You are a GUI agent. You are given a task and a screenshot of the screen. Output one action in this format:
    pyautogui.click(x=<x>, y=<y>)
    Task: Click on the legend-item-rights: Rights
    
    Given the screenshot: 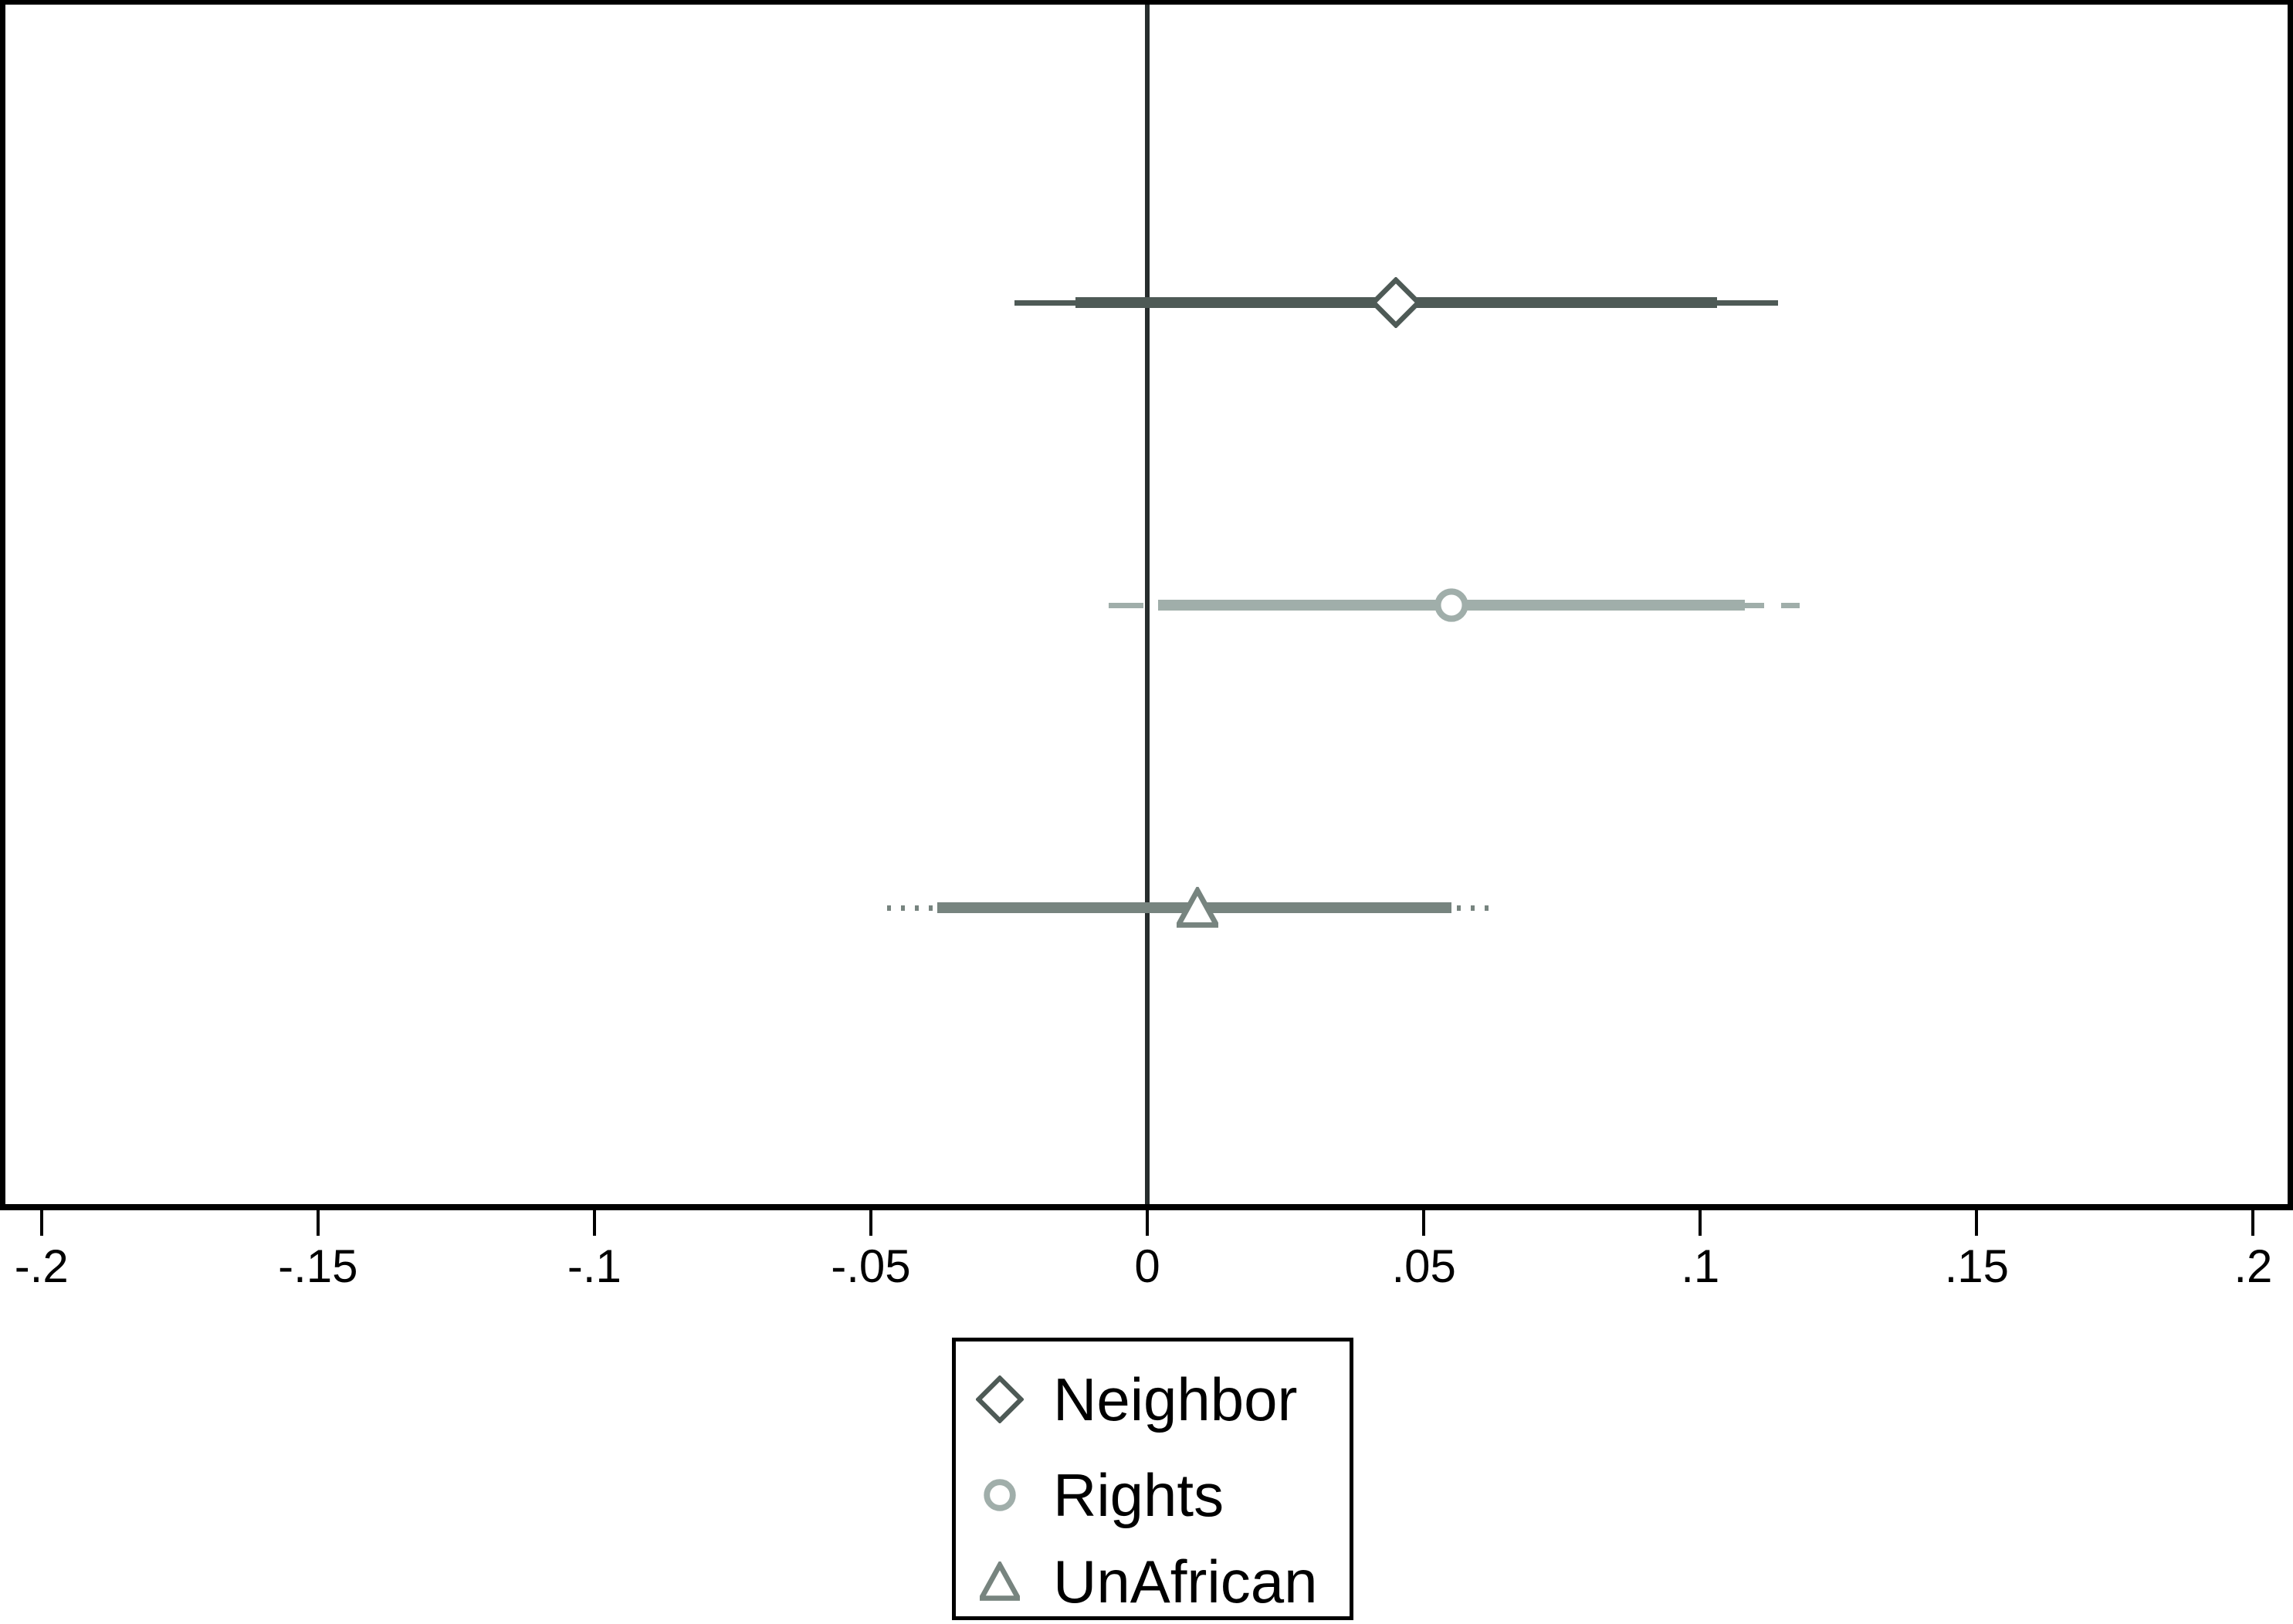 What is the action you would take?
    pyautogui.click(x=1095, y=1496)
    